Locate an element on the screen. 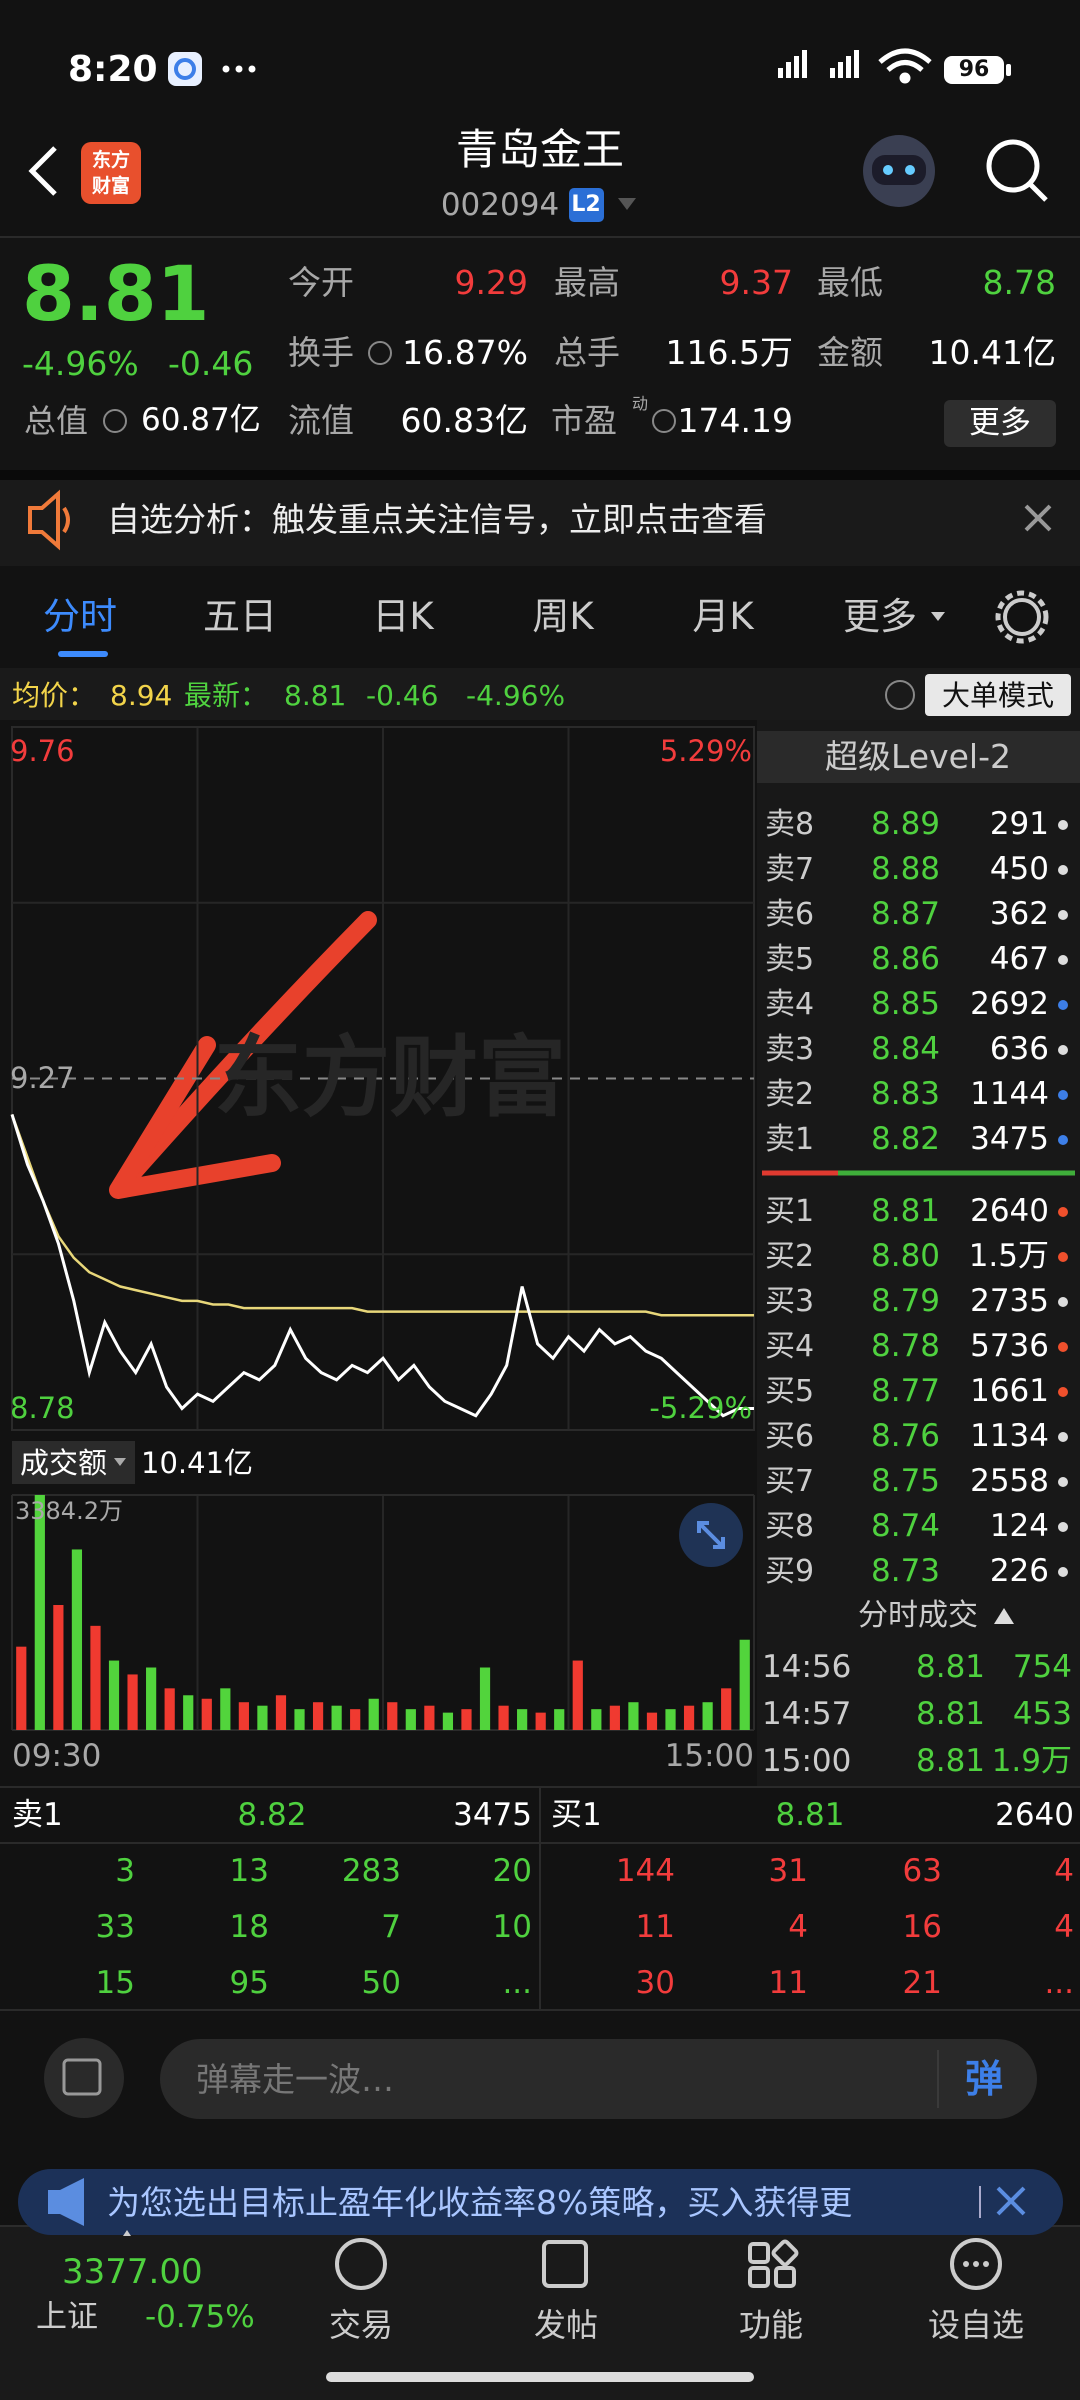 The image size is (1080, 2400). banner-text: 为您选出目标止盈年化收益率8%策略，买入获得更 is located at coordinates (480, 2203).